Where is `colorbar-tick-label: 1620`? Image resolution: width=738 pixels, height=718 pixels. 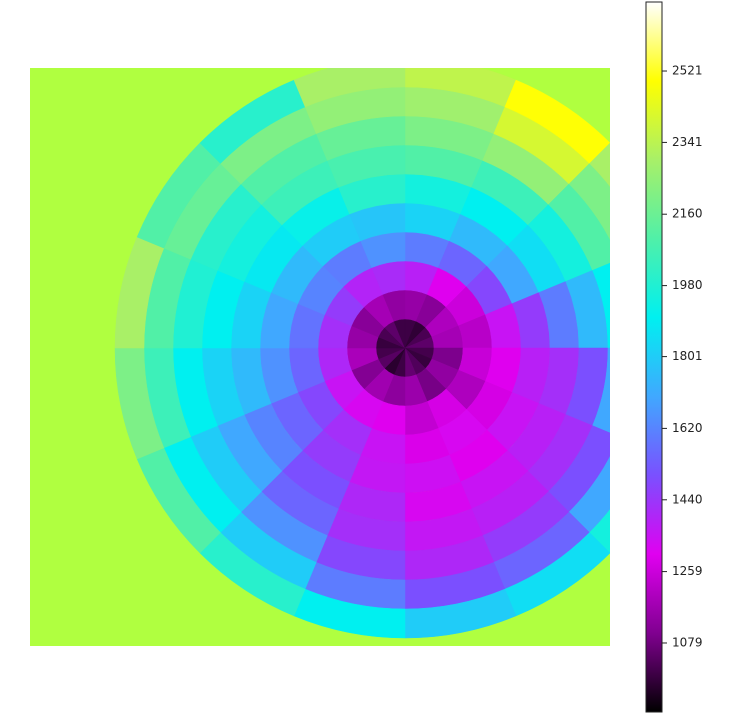 colorbar-tick-label: 1620 is located at coordinates (687, 428).